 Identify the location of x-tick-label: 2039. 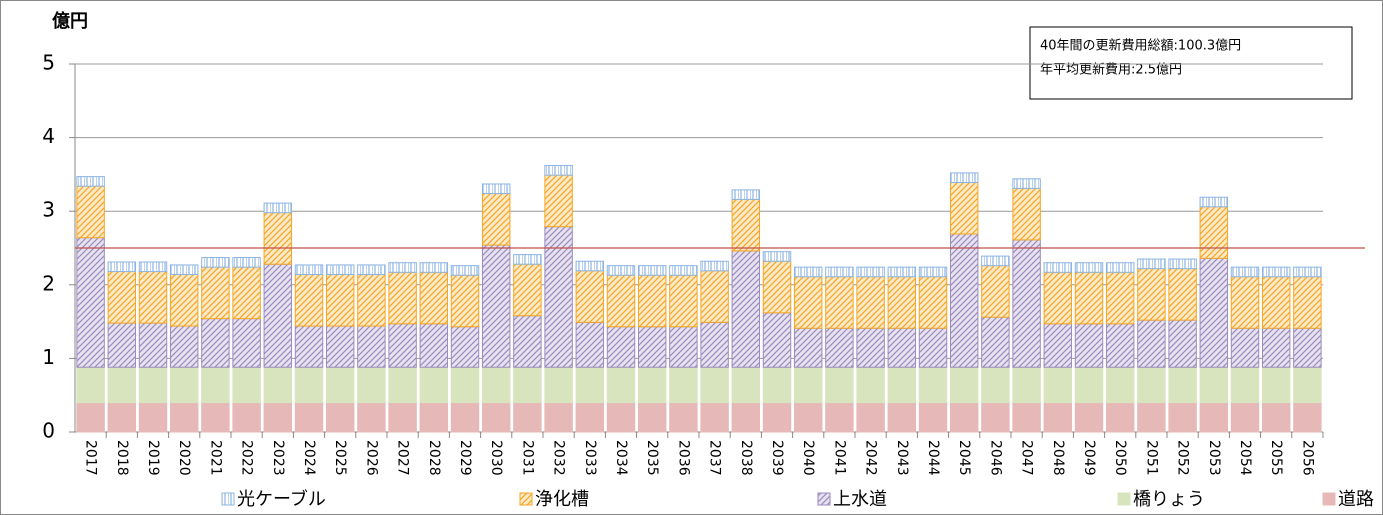
(777, 458).